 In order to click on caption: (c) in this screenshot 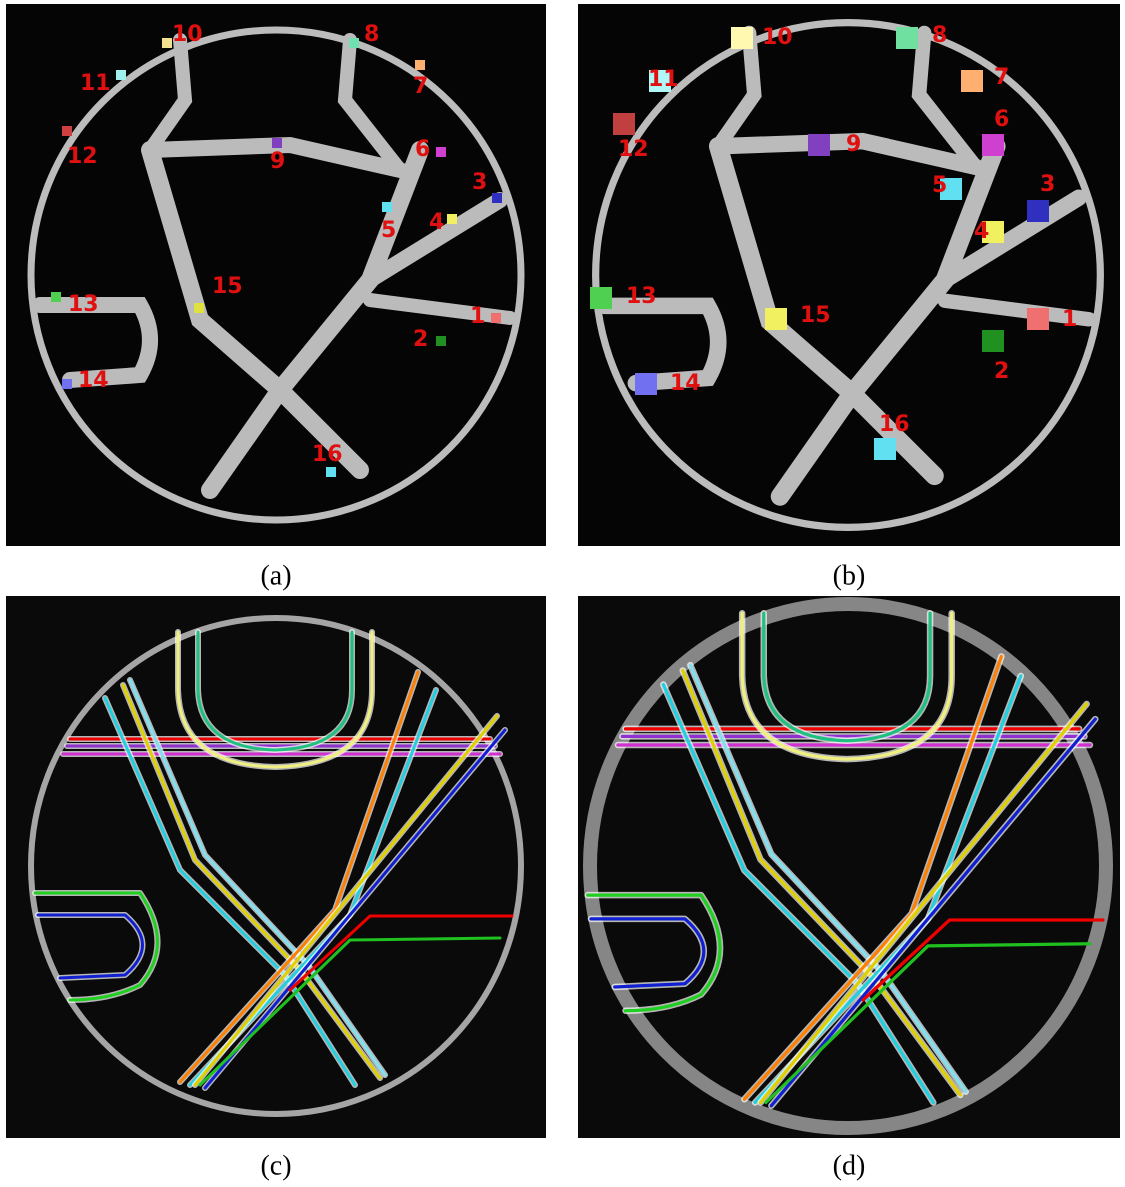, I will do `click(275, 1165)`.